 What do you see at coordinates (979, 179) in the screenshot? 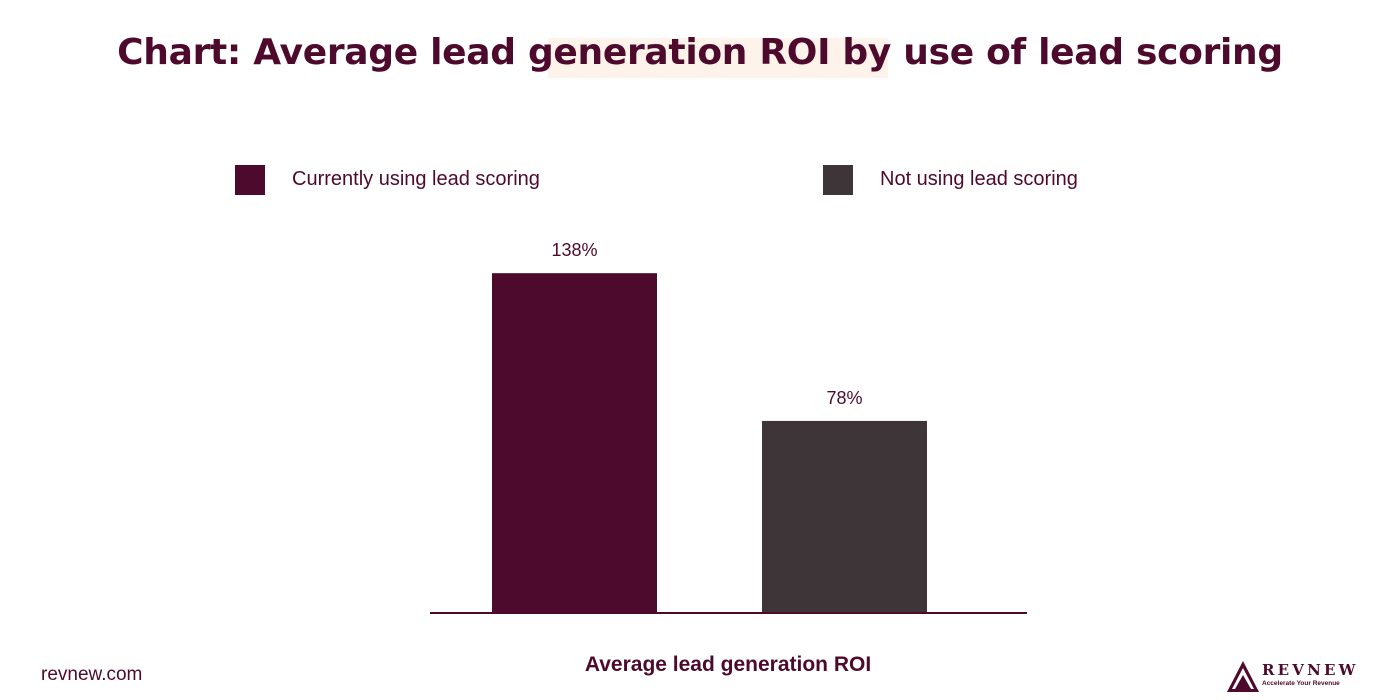
I see `legend-label-not-using: Not using lead scoring` at bounding box center [979, 179].